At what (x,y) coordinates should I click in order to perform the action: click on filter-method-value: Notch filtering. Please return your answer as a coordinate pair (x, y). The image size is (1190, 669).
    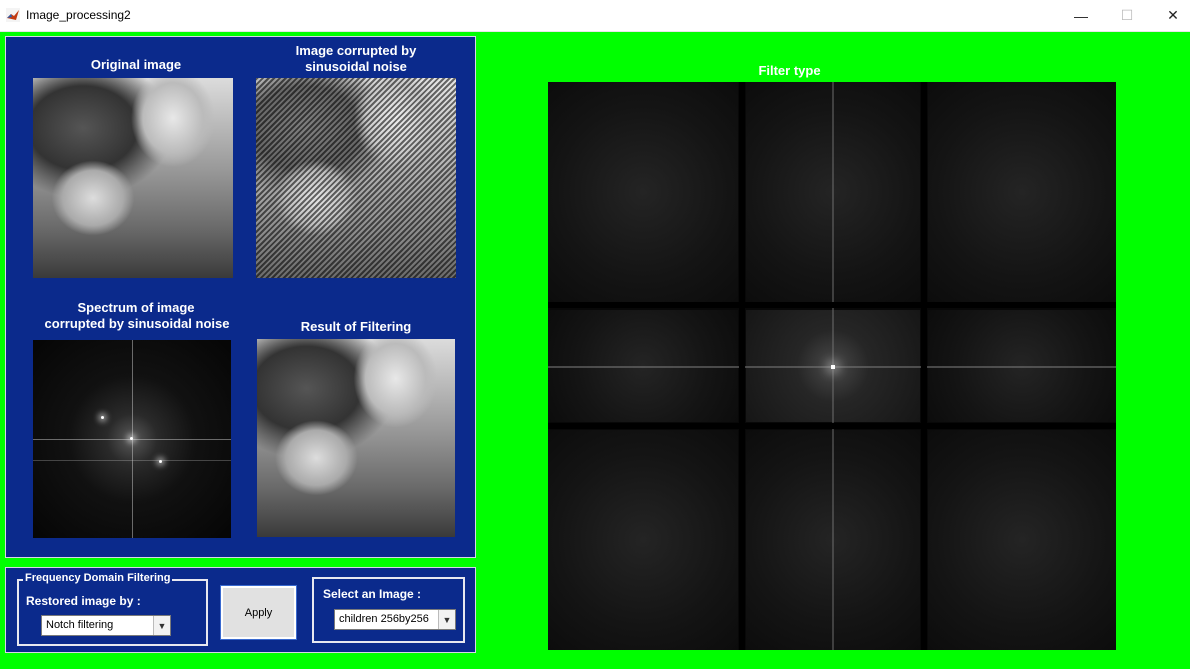
    Looking at the image, I should click on (80, 625).